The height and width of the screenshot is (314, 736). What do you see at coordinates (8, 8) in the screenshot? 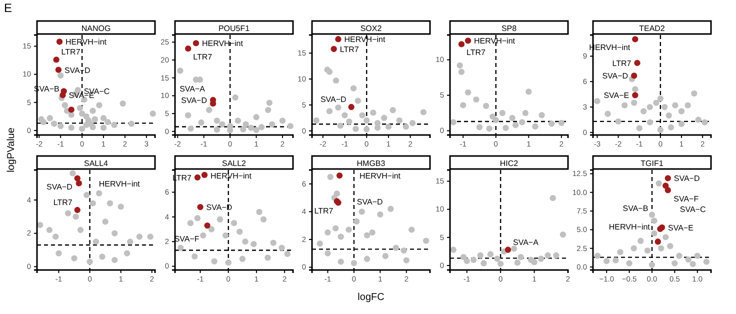
I see `text: E` at bounding box center [8, 8].